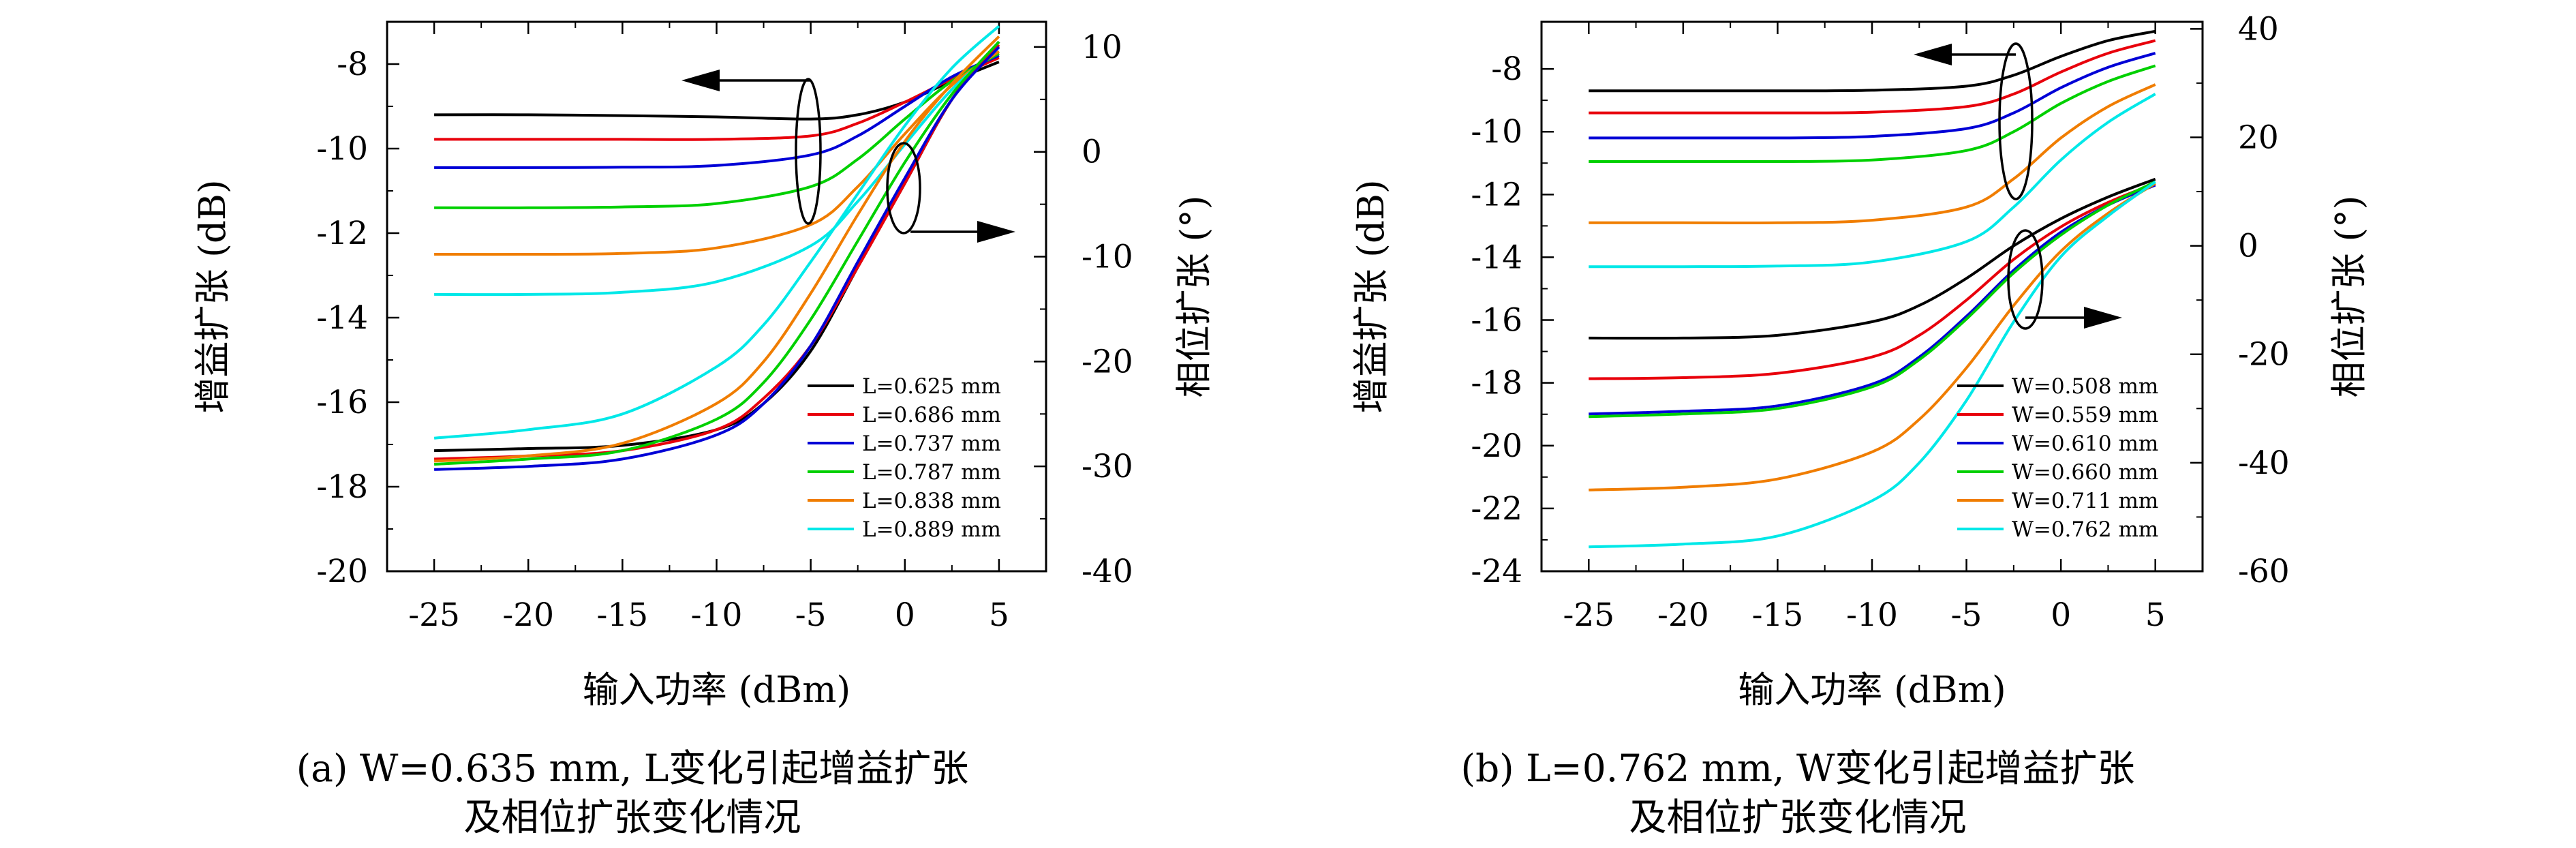 This screenshot has width=2576, height=848. I want to click on legend-label: W=0.559 mm, so click(2085, 415).